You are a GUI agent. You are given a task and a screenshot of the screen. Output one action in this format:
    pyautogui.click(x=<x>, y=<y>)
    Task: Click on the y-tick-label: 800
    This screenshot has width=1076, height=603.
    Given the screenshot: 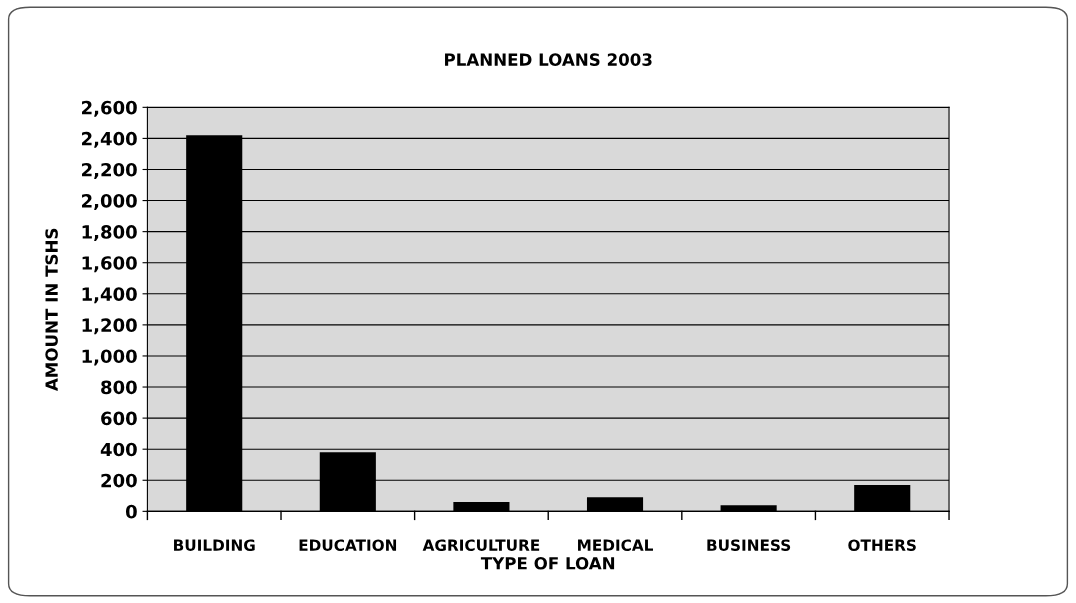 What is the action you would take?
    pyautogui.click(x=119, y=387)
    